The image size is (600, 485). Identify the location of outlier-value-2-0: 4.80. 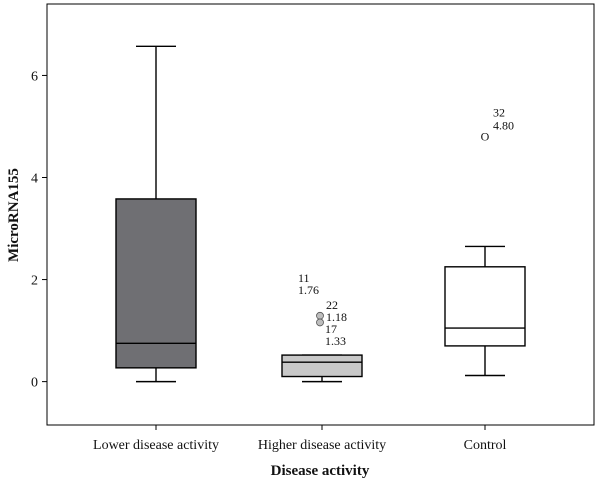
(503, 126).